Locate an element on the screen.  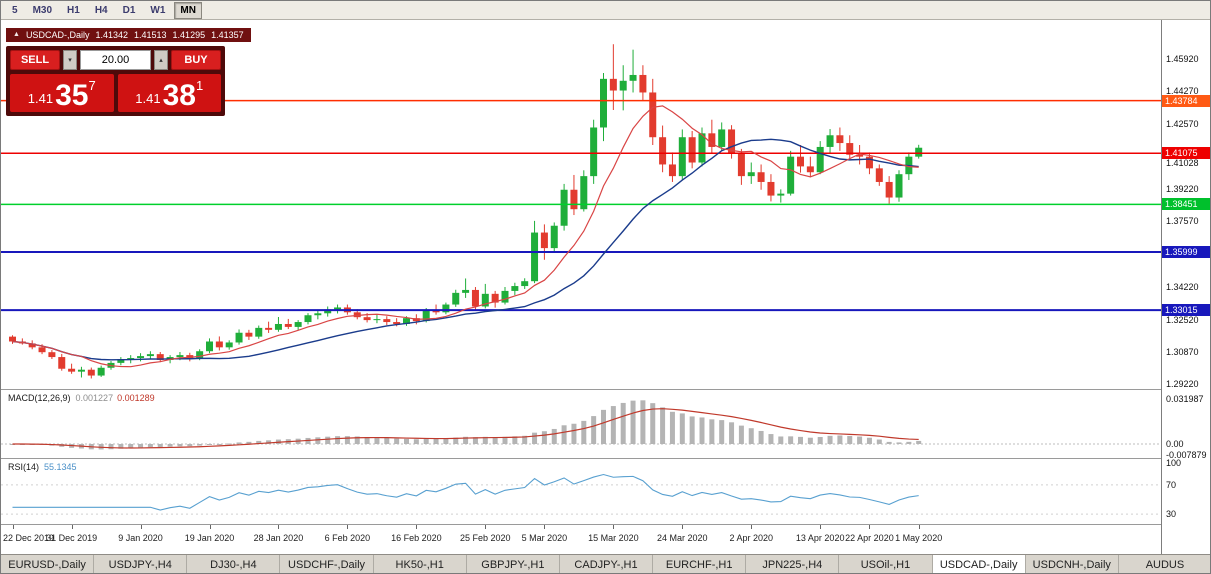
chart-tab-cadjpy-h1: CADJPY-,H1 is located at coordinates (607, 564).